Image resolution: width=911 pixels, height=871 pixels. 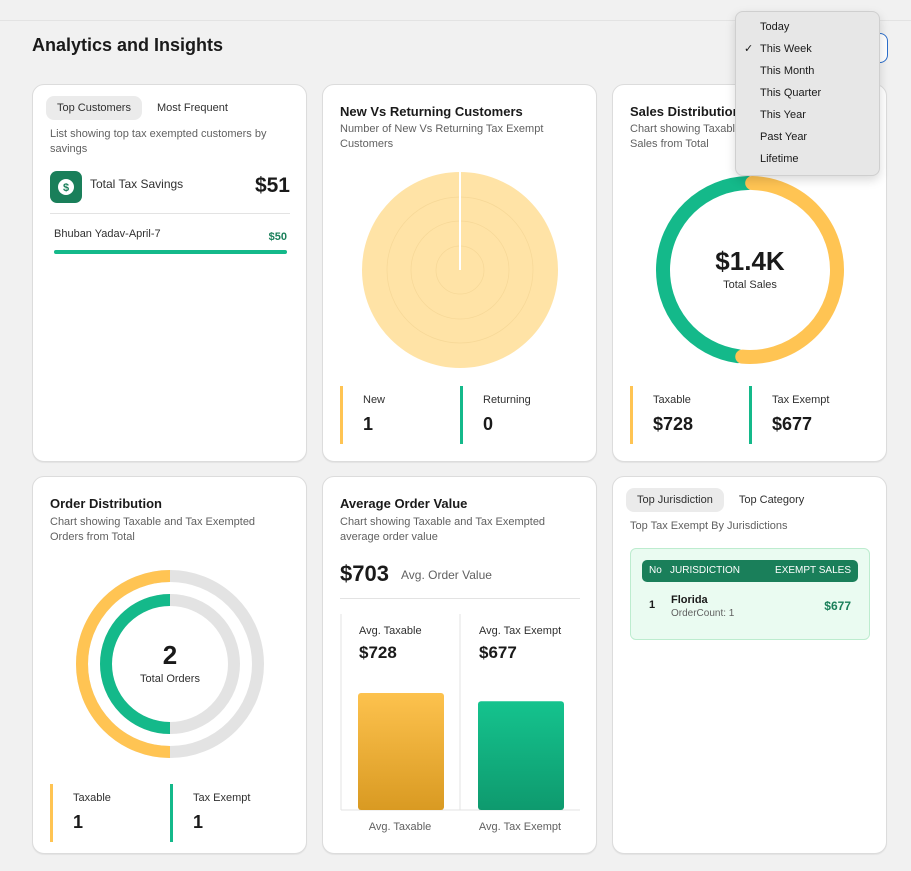 What do you see at coordinates (455, 20) in the screenshot?
I see `top-divider` at bounding box center [455, 20].